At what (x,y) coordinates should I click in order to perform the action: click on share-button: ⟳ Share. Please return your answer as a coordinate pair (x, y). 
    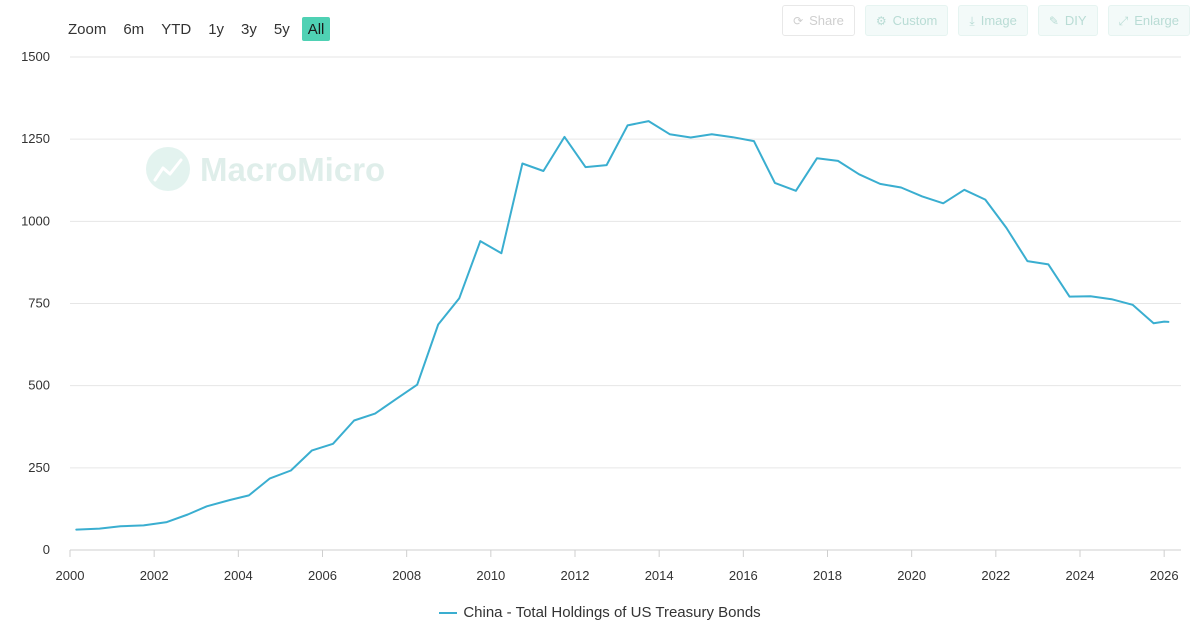
    Looking at the image, I should click on (818, 20).